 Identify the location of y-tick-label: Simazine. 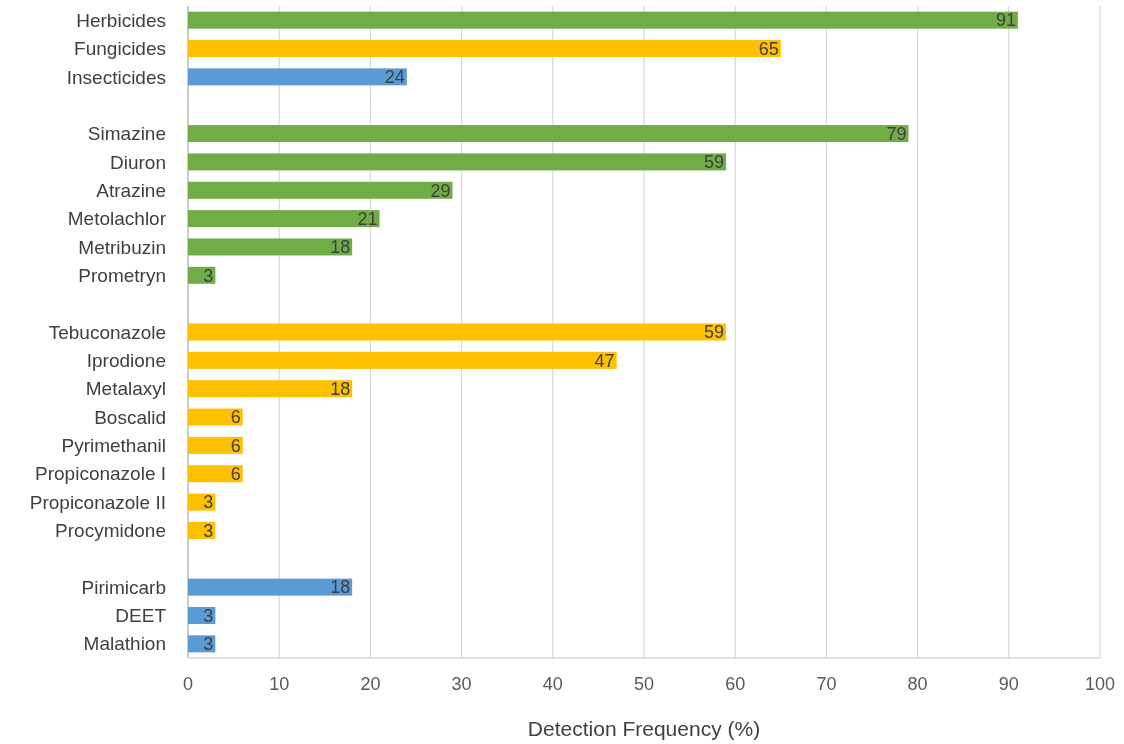
(126, 134).